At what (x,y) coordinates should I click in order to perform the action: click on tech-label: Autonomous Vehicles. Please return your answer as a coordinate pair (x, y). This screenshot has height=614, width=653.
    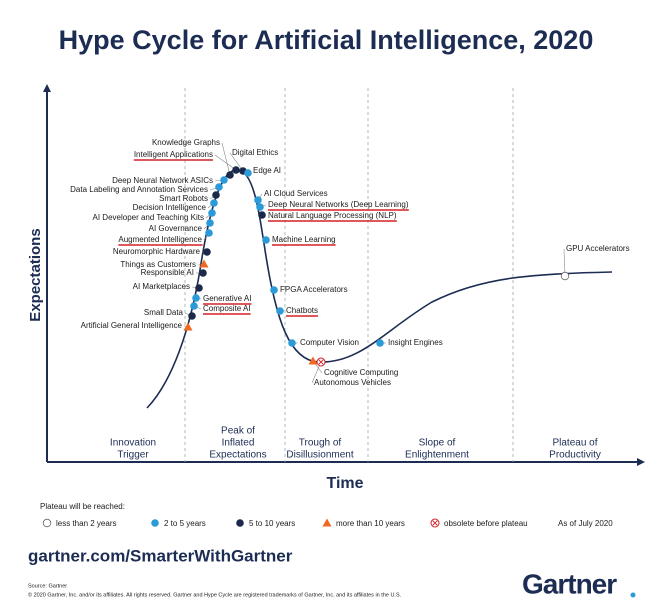
    Looking at the image, I should click on (352, 382).